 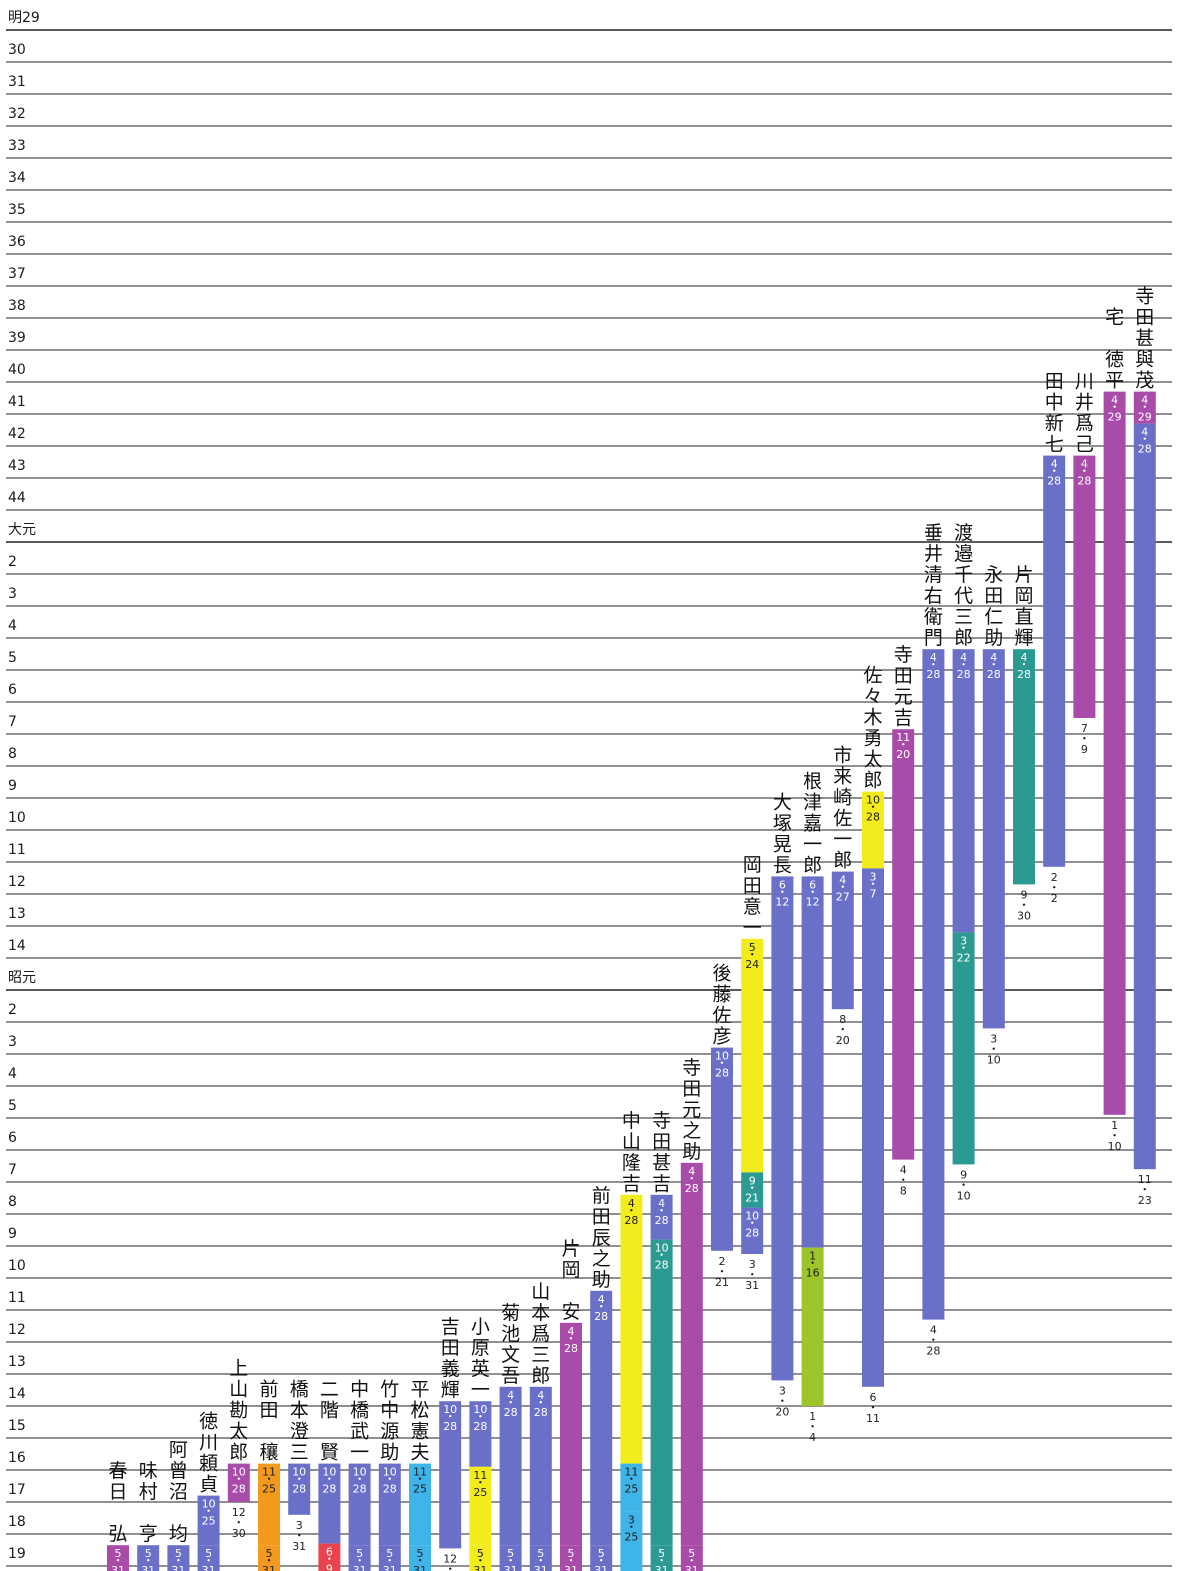 I want to click on year-tick-label: 6, so click(x=12, y=690).